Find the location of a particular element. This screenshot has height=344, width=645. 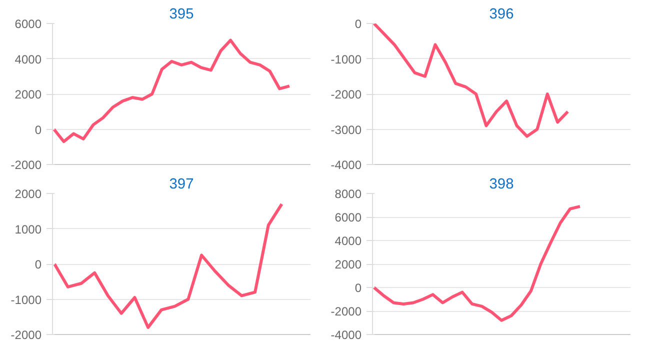

chart-title: 398 is located at coordinates (501, 184).